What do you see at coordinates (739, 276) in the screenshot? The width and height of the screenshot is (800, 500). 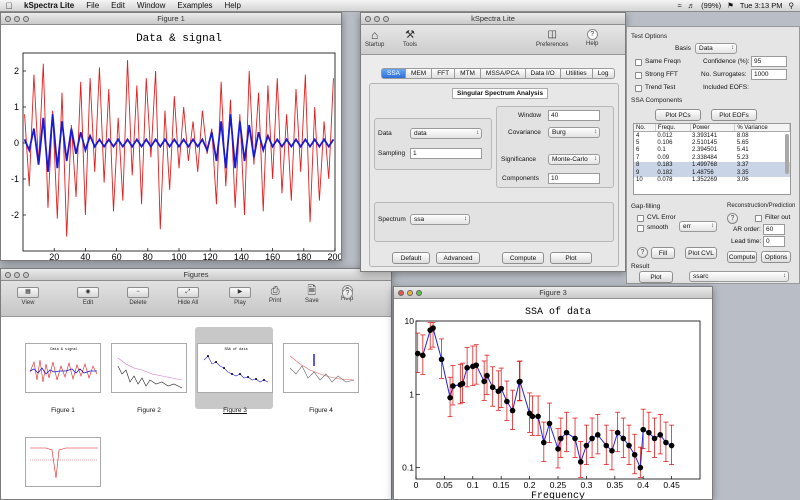 I see `result-select: ssarc` at bounding box center [739, 276].